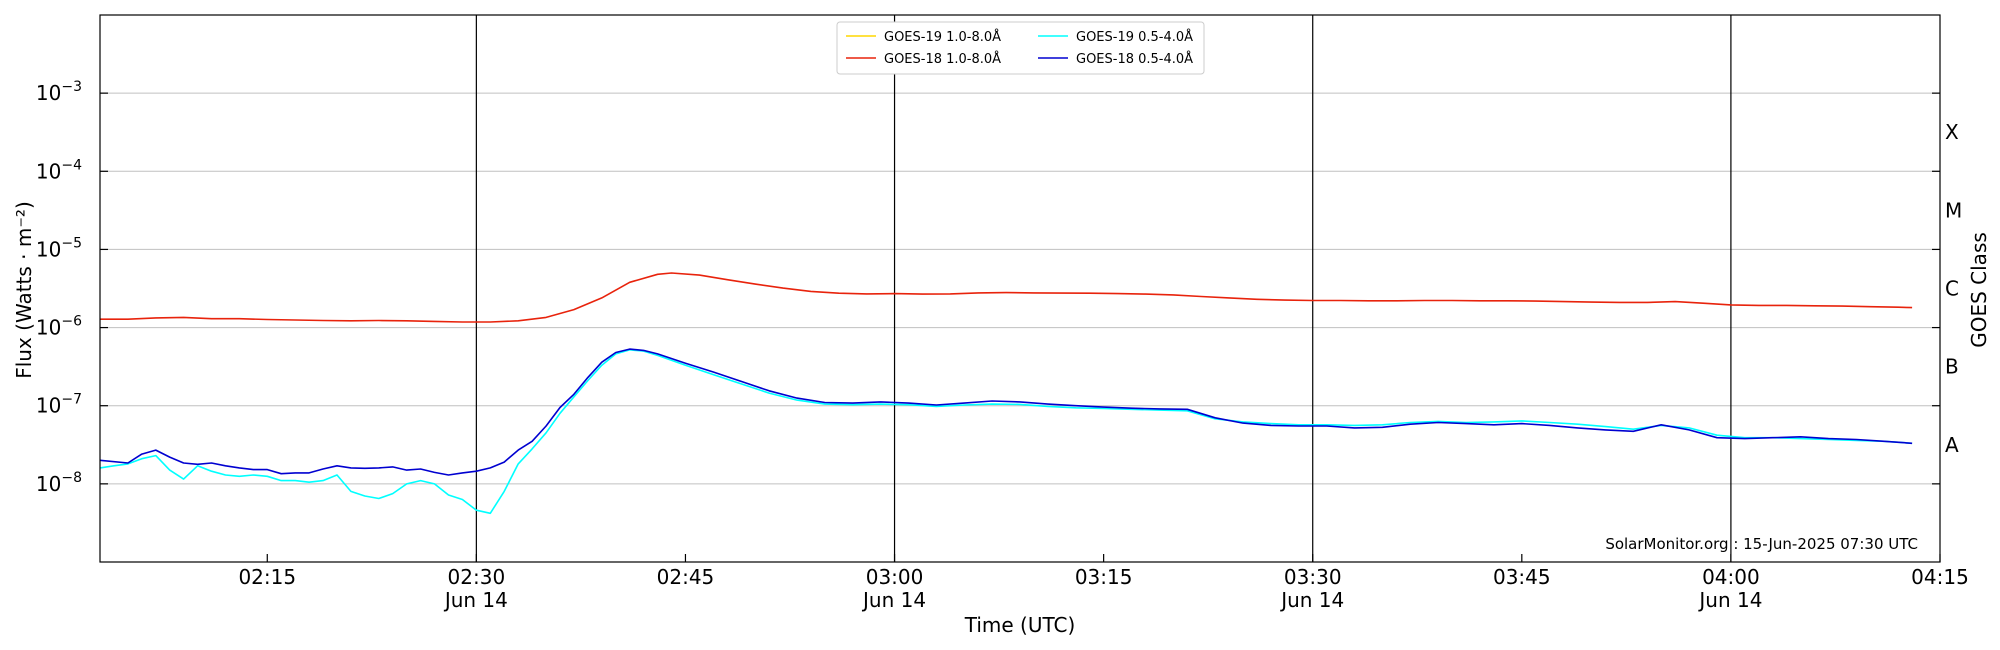  I want to click on ytick-label-3: 10⁻⁵, so click(59, 248).